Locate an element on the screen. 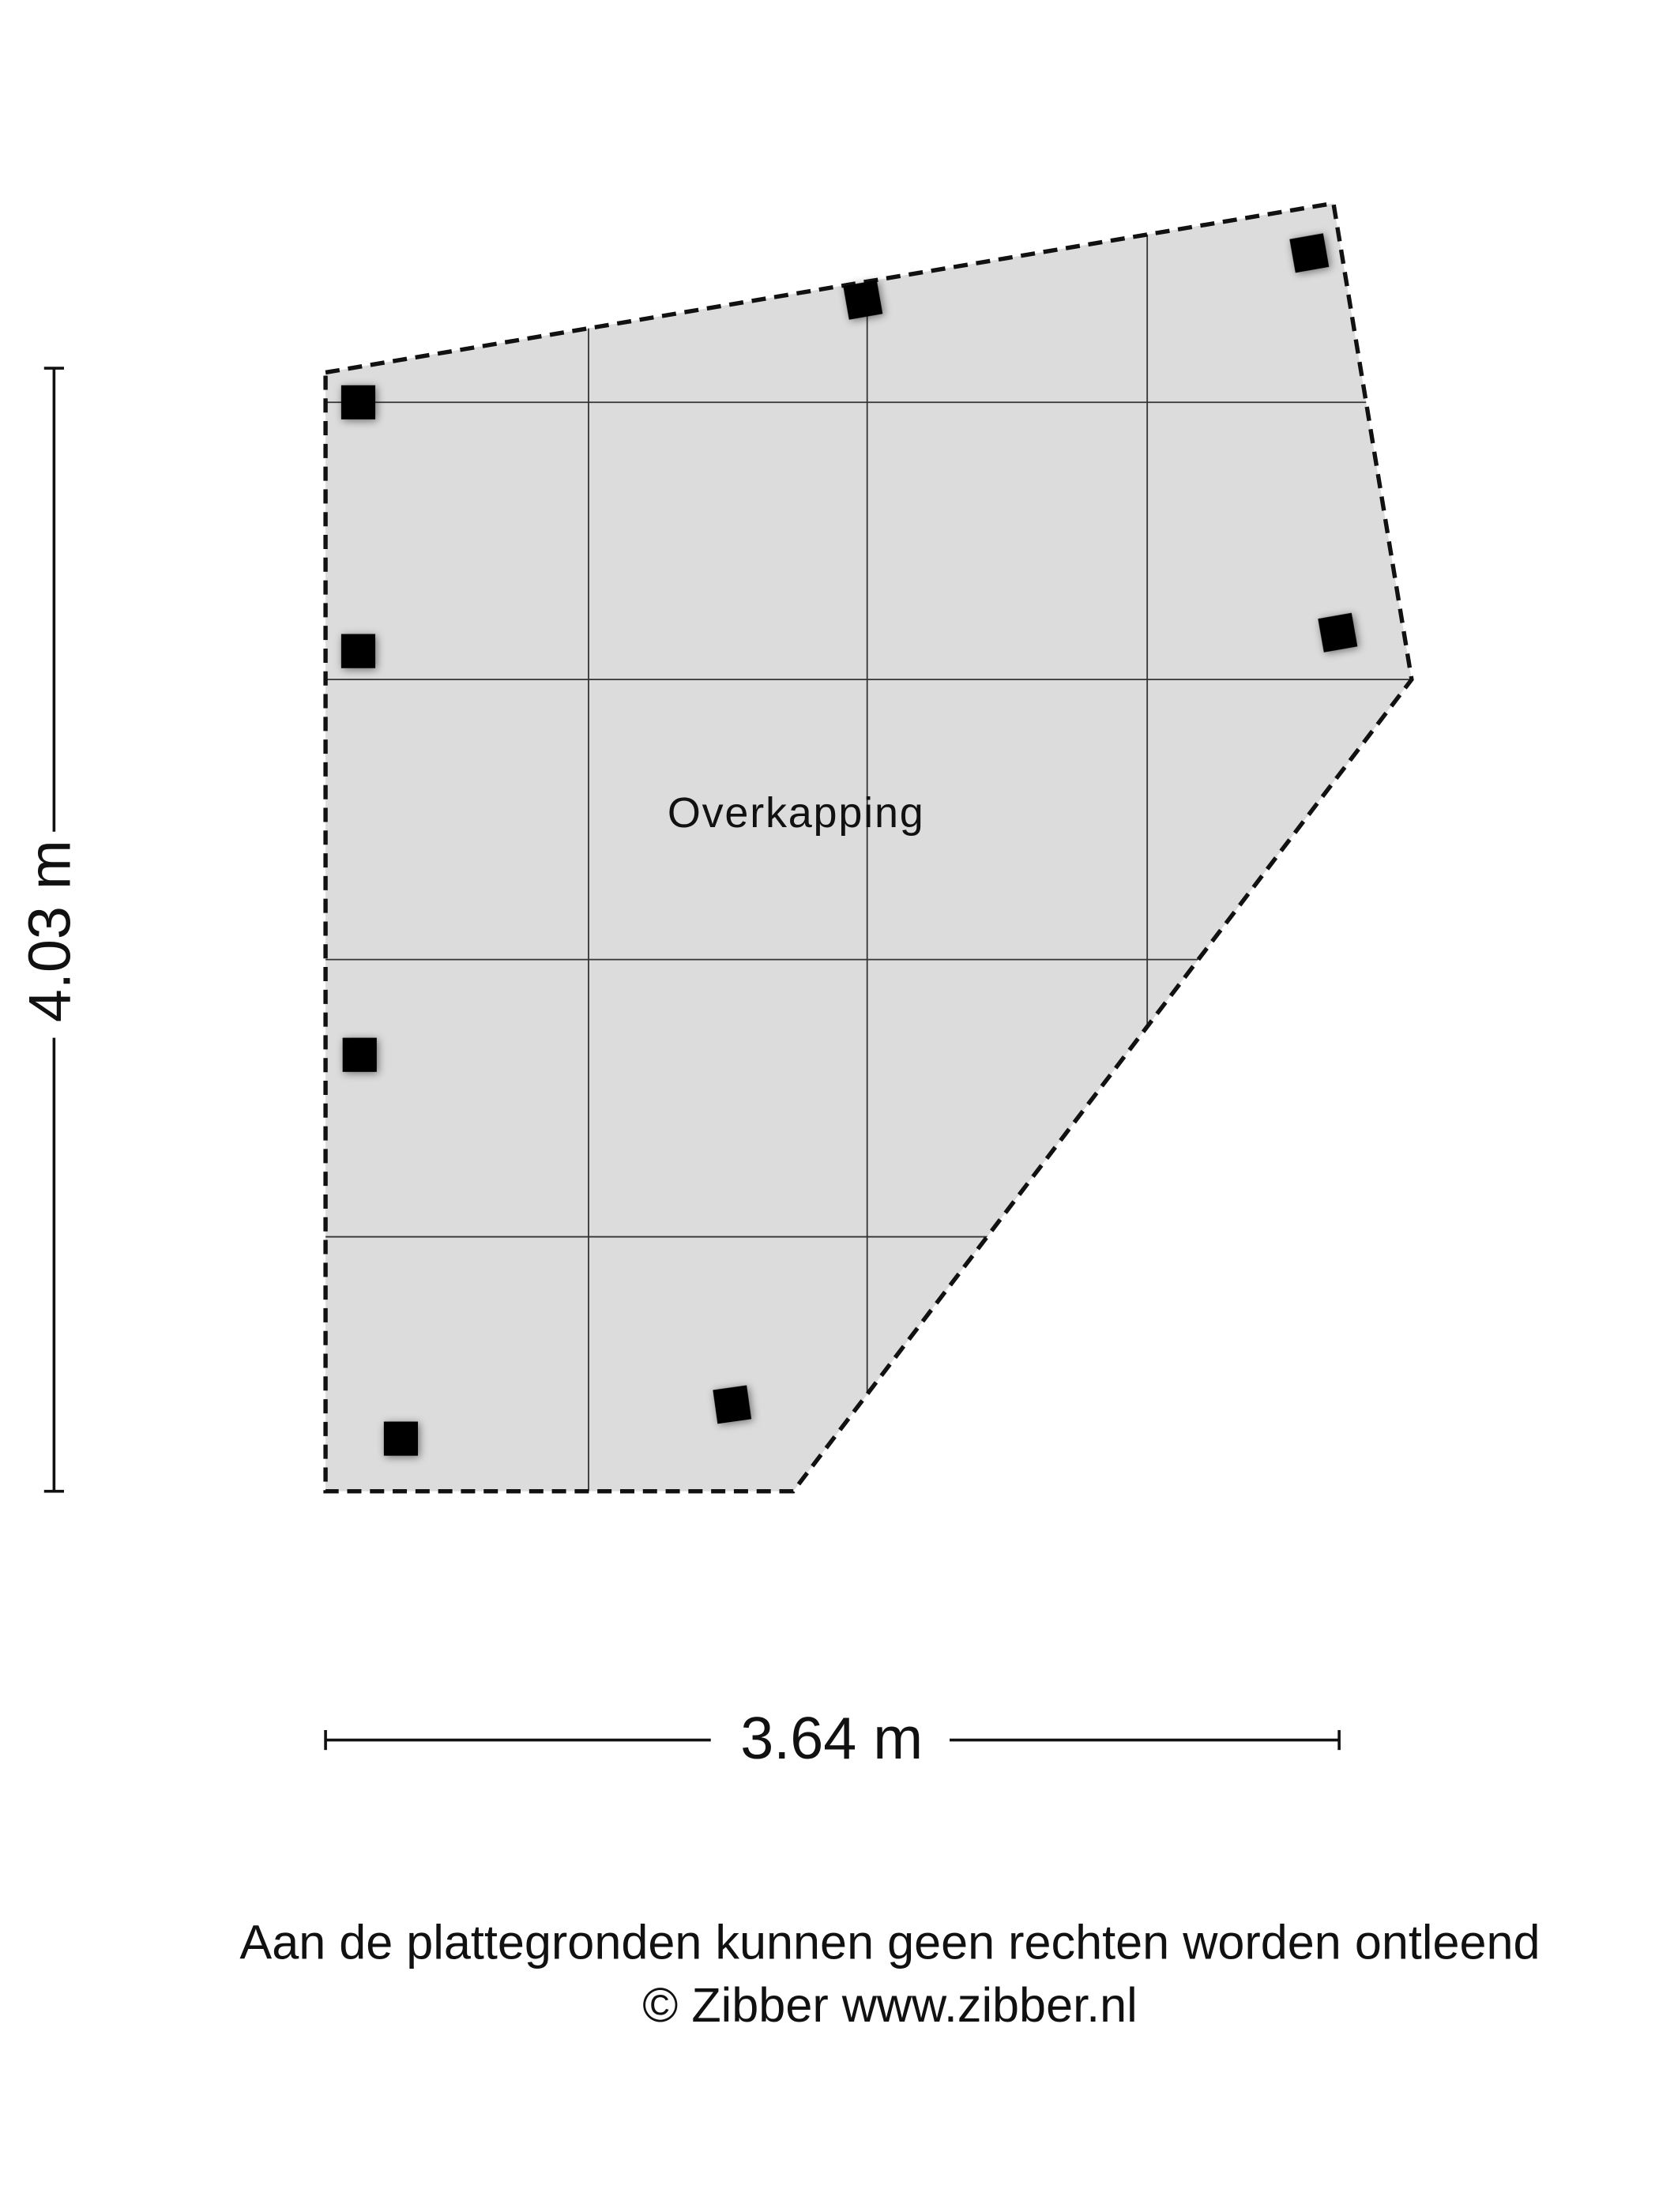 Image resolution: width=1659 pixels, height=2212 pixels. width-dimension: 3.64 m is located at coordinates (833, 1739).